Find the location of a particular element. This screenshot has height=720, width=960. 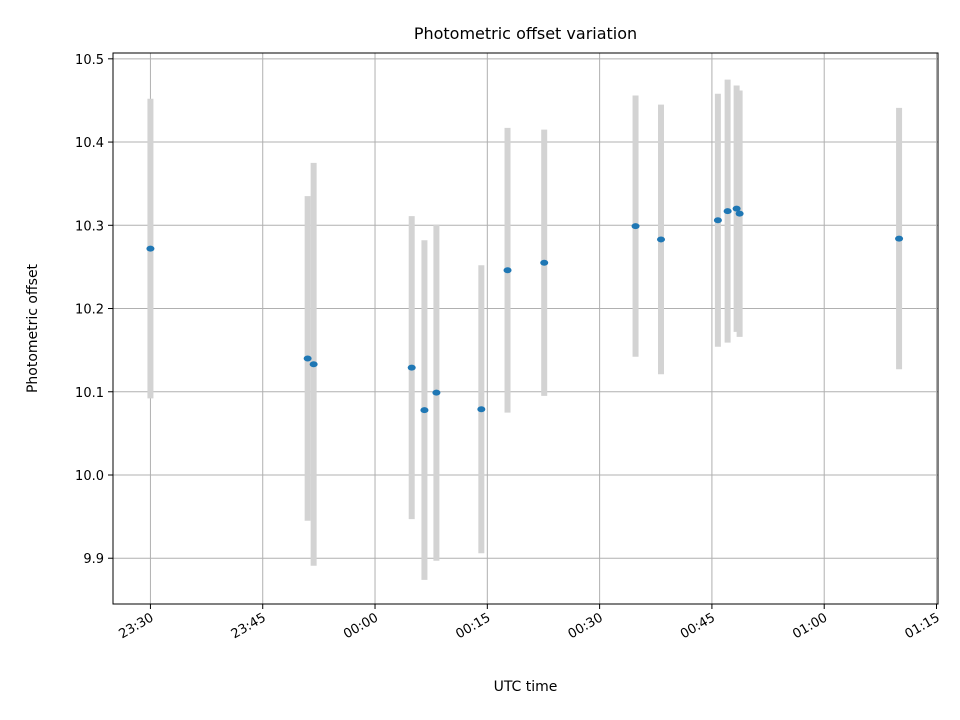

x-axis-label: UTC time is located at coordinates (526, 687).